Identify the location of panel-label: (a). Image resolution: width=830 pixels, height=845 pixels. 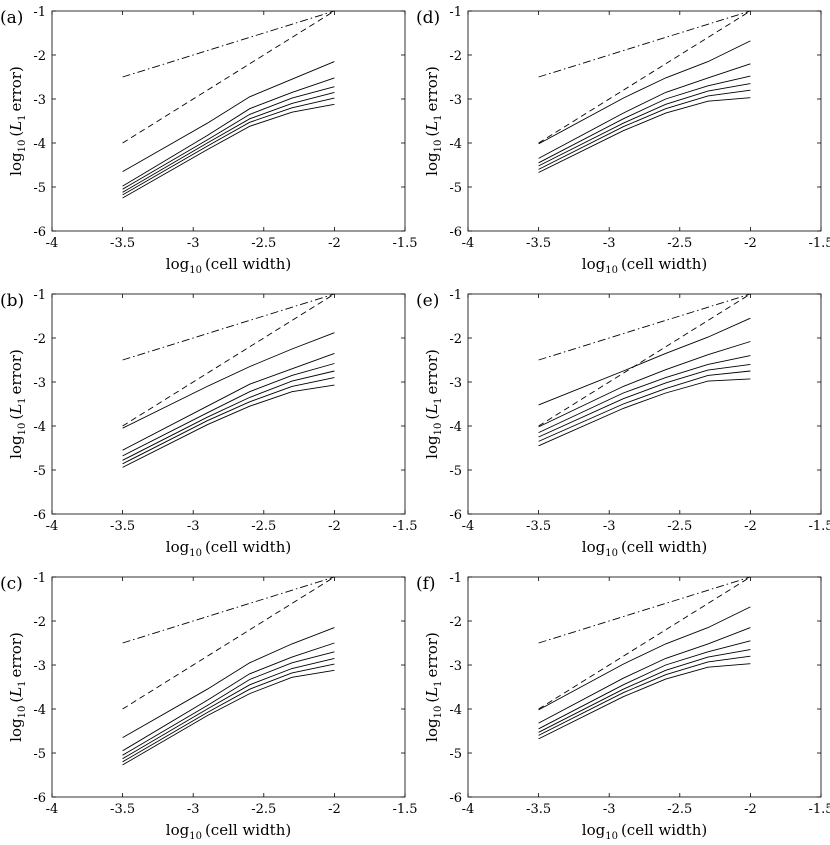
(11, 18).